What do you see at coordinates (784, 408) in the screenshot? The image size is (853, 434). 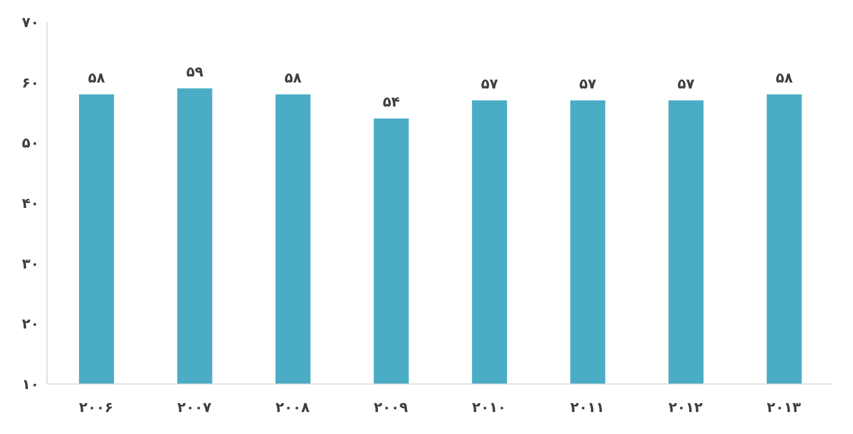 I see `x-tick-label: ۲۰۱۳` at bounding box center [784, 408].